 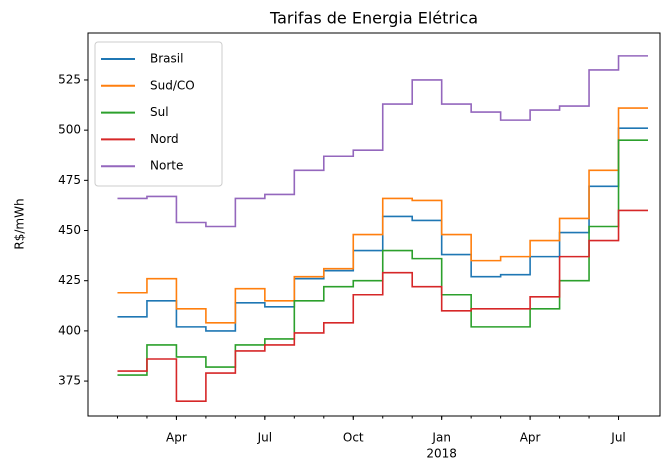 What do you see at coordinates (166, 59) in the screenshot?
I see `legend-label: Brasil` at bounding box center [166, 59].